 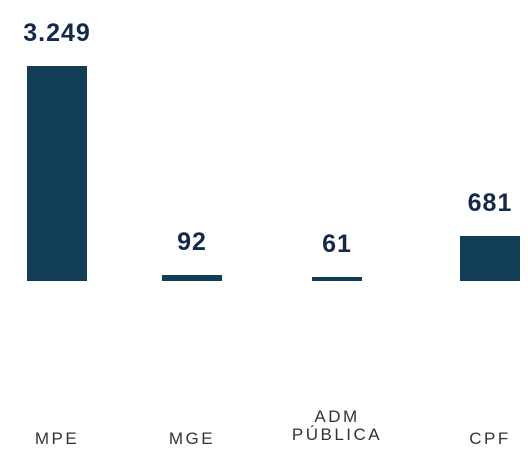 What do you see at coordinates (57, 33) in the screenshot?
I see `value-label: 3.249` at bounding box center [57, 33].